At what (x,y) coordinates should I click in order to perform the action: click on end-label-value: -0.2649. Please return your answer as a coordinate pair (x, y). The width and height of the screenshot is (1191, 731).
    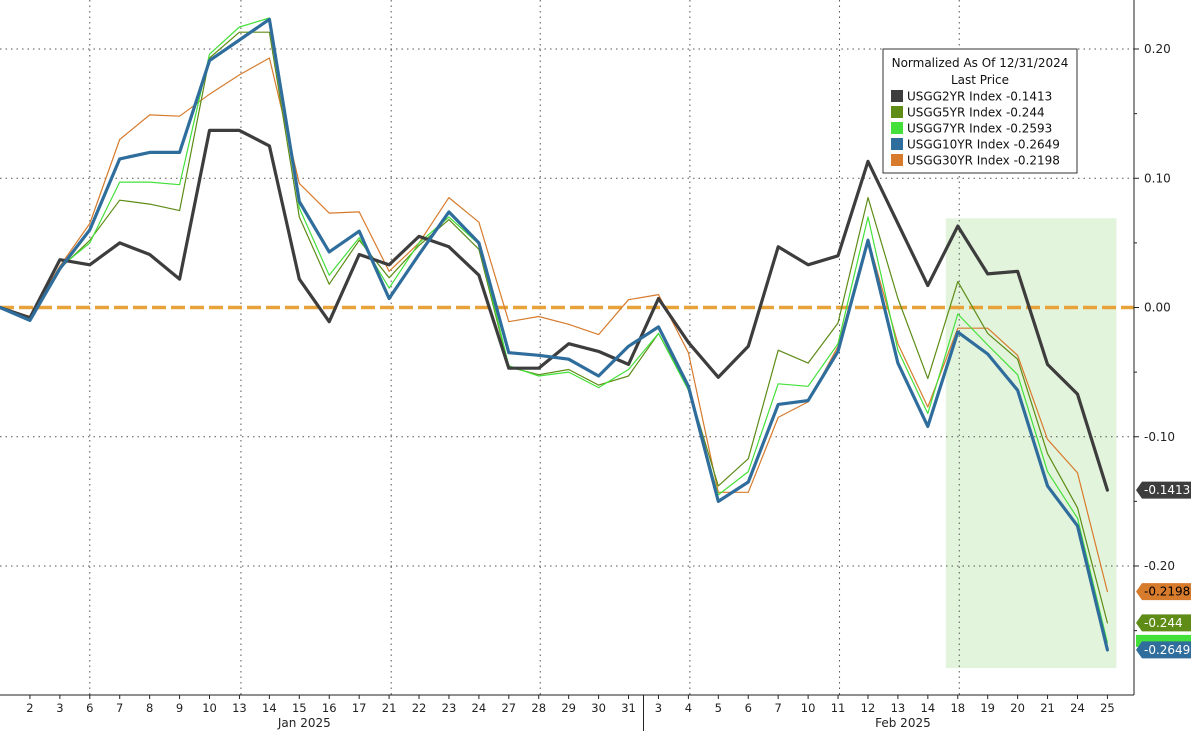
    Looking at the image, I should click on (1167, 650).